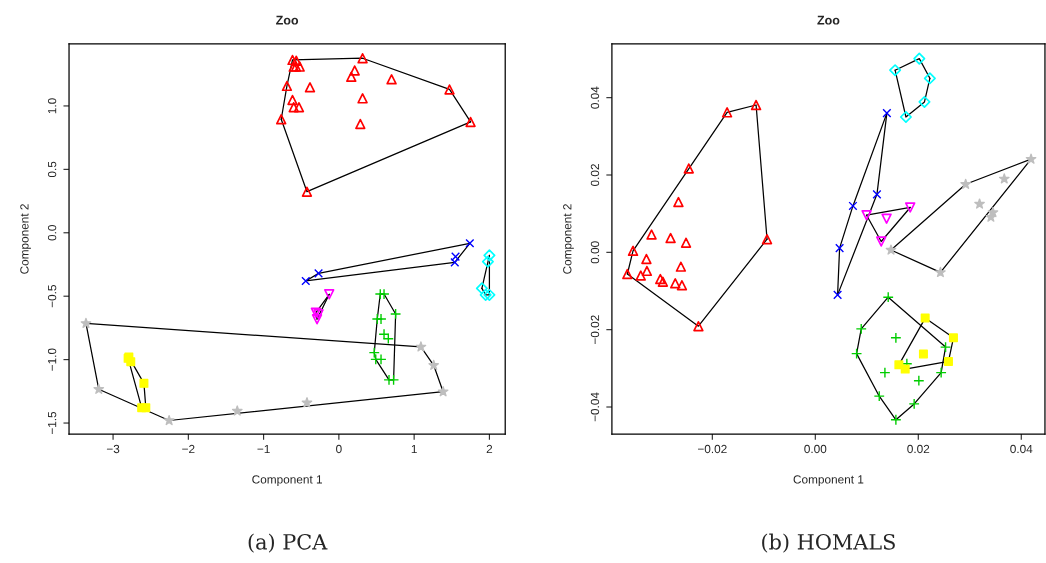 This screenshot has width=1046, height=563. What do you see at coordinates (815, 449) in the screenshot?
I see `x-tick-label: 0.00` at bounding box center [815, 449].